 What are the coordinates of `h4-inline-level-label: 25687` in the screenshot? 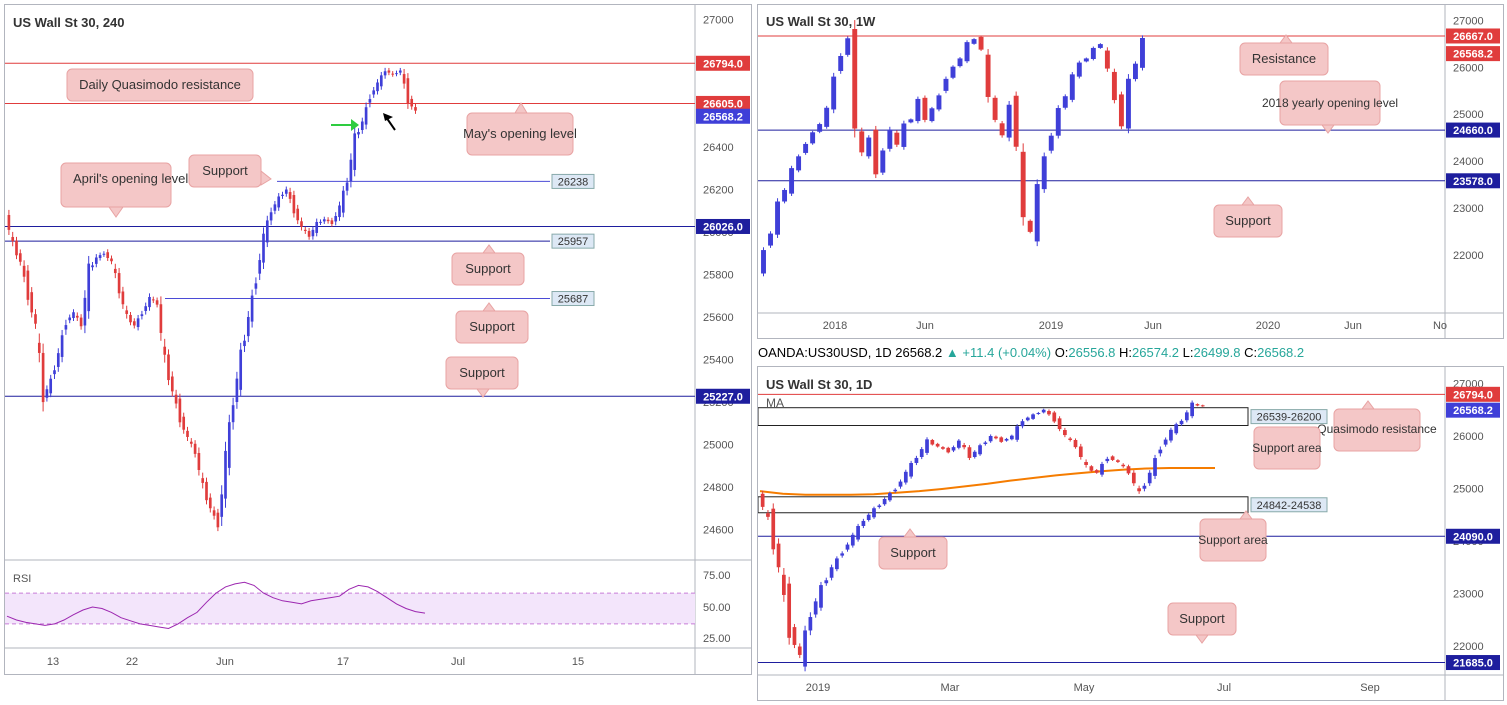 It's located at (573, 300).